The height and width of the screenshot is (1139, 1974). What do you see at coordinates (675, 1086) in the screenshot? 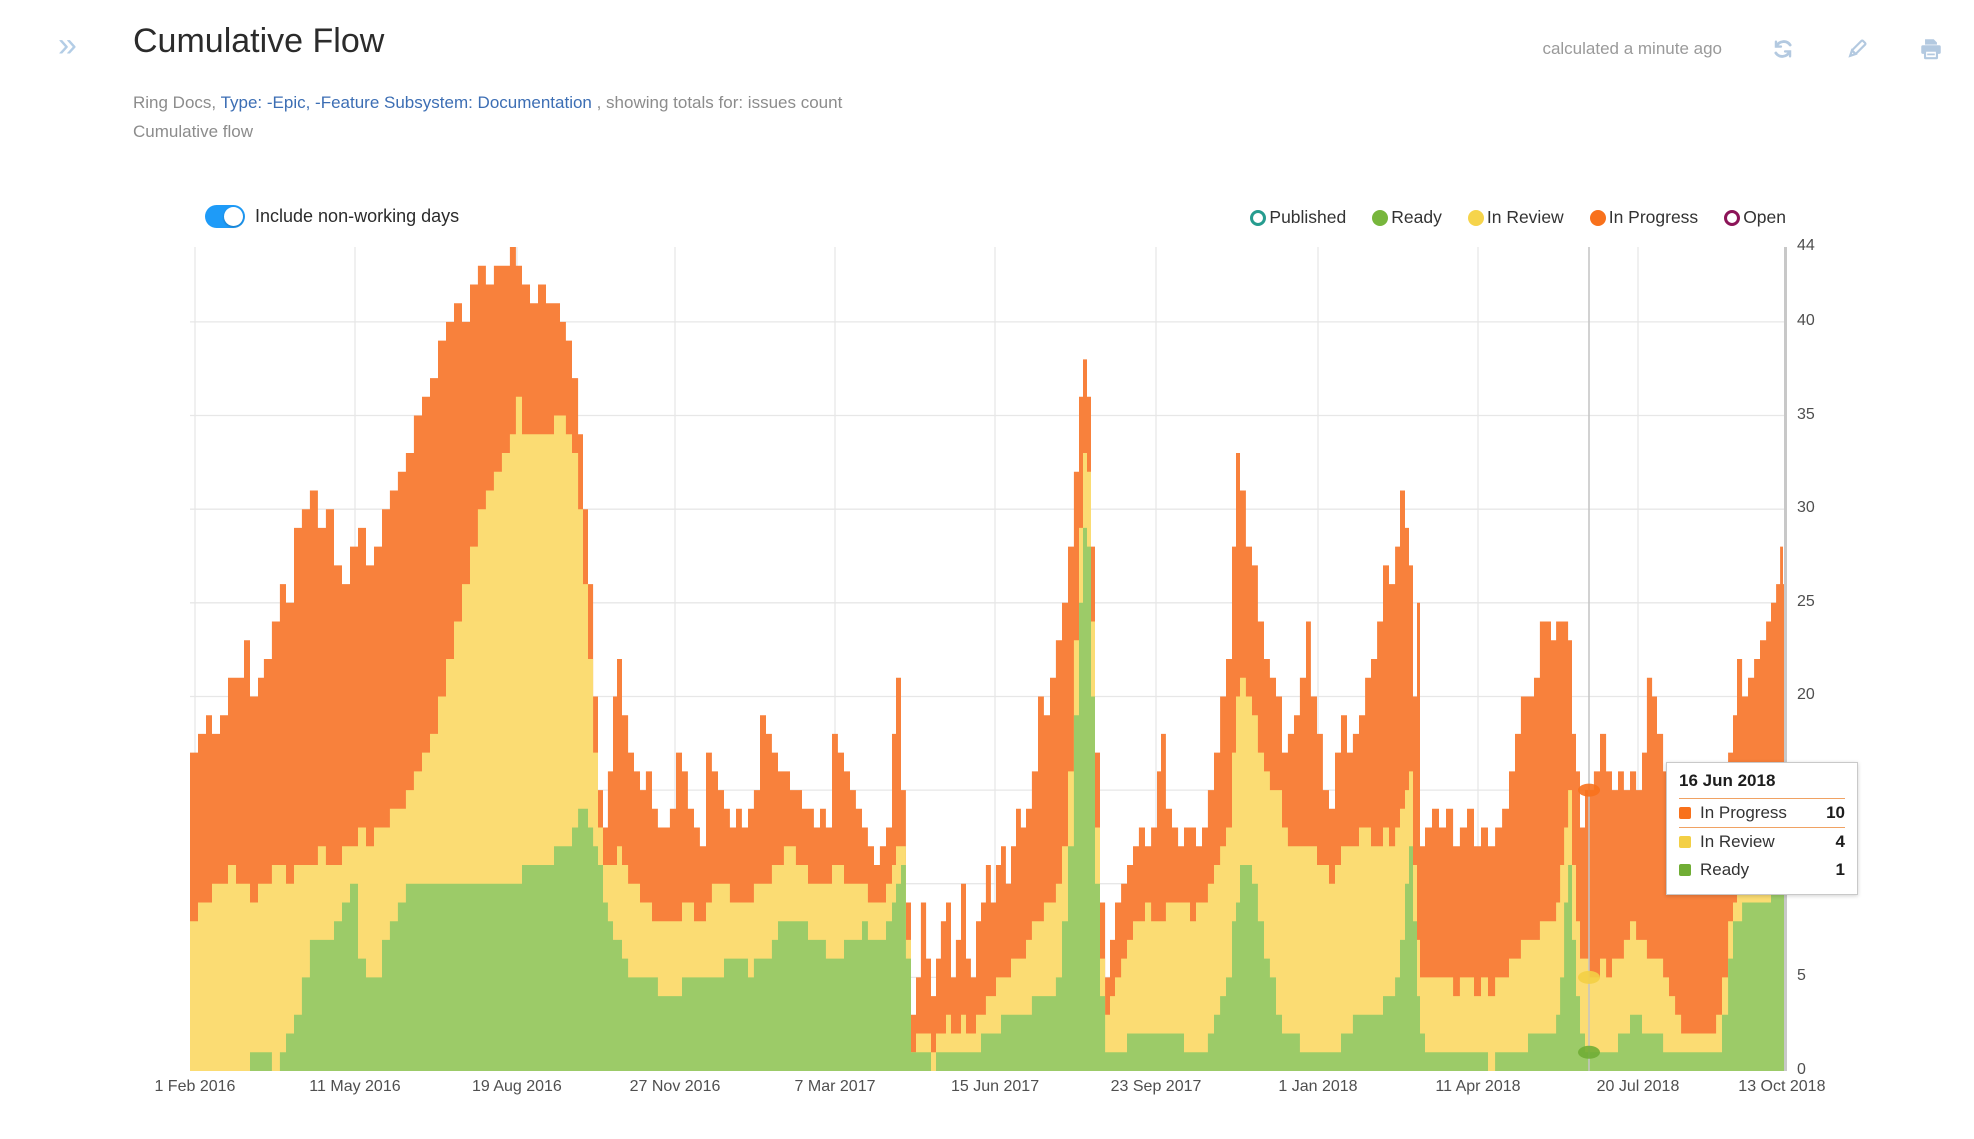
I see `x-tick-label: 27 Nov 2016` at bounding box center [675, 1086].